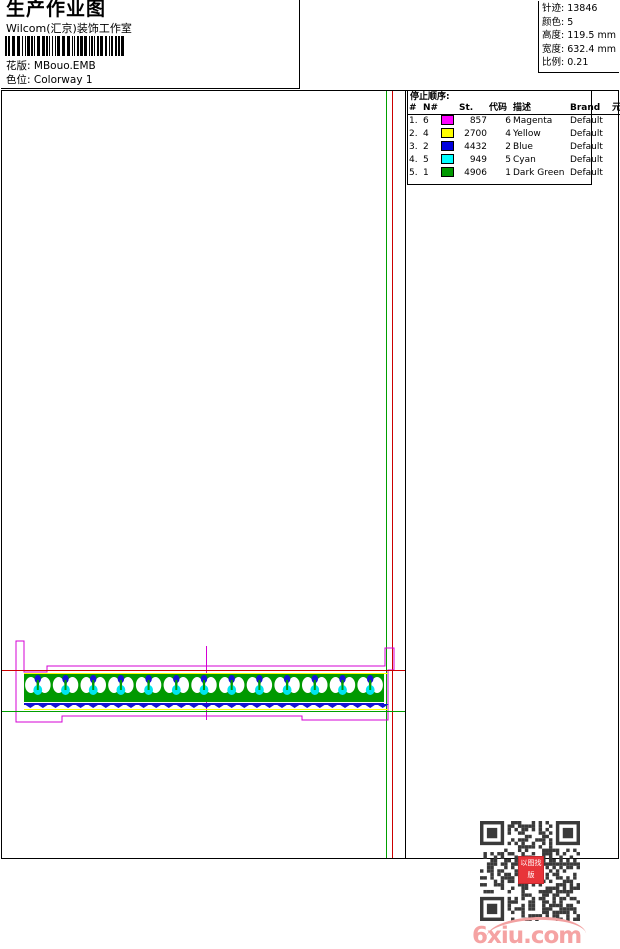 The width and height of the screenshot is (620, 949). What do you see at coordinates (533, 121) in the screenshot?
I see `cell-description: Magenta` at bounding box center [533, 121].